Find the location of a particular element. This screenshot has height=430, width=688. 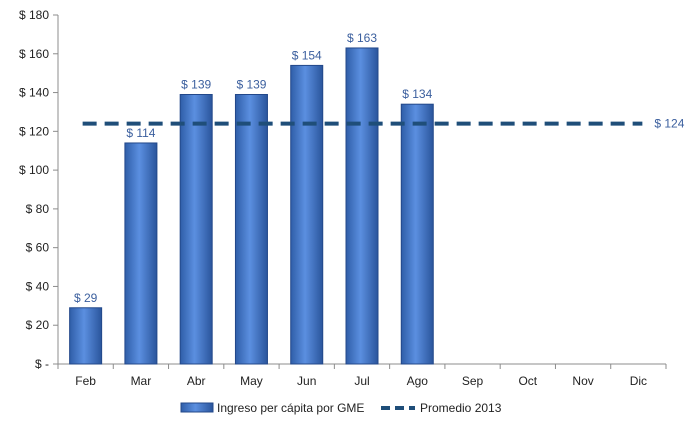

bar-data-label: $ 154 is located at coordinates (307, 55).